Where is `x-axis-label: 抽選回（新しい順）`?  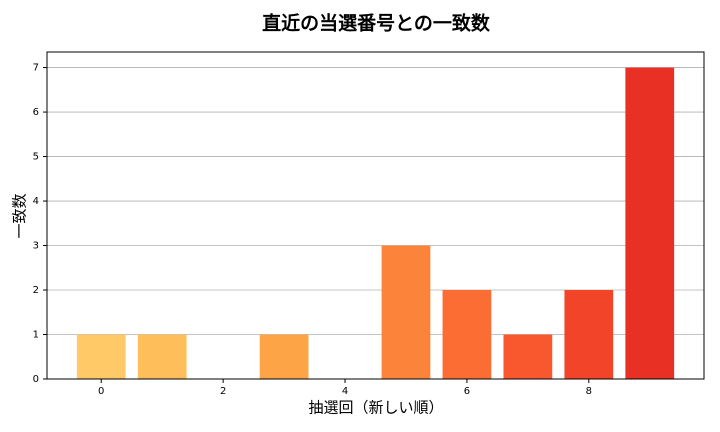 x-axis-label: 抽選回（新しい順） is located at coordinates (375, 408).